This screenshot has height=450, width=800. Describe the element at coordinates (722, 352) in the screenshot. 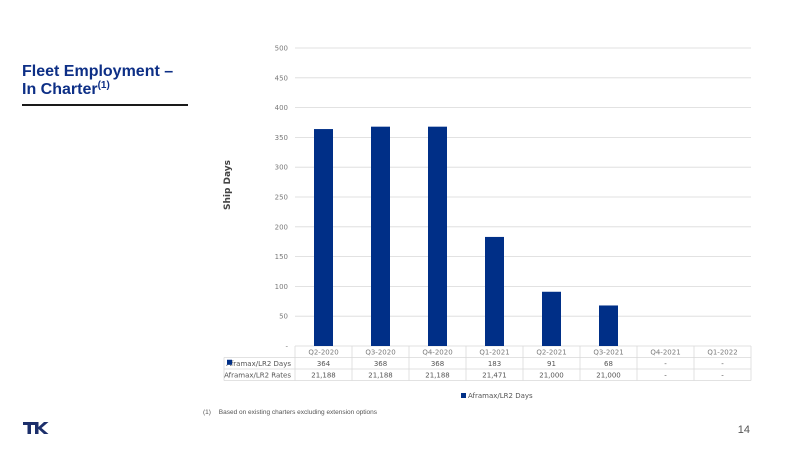

I see `x-tick-label: Q1-2022` at that location.